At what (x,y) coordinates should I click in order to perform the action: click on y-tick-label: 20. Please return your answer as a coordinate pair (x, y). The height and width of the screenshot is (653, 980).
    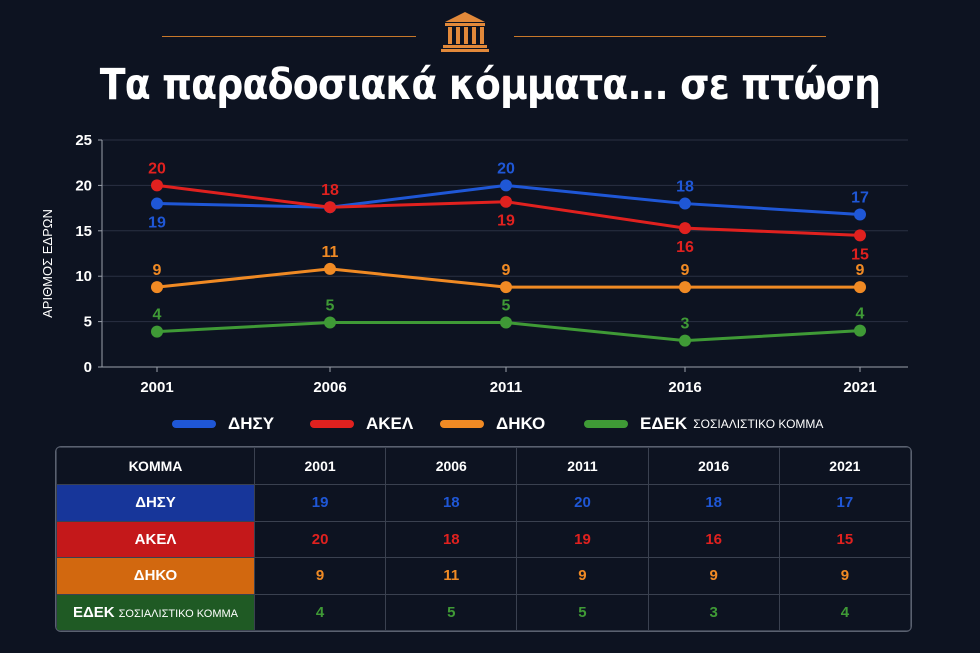
    Looking at the image, I should click on (83, 185).